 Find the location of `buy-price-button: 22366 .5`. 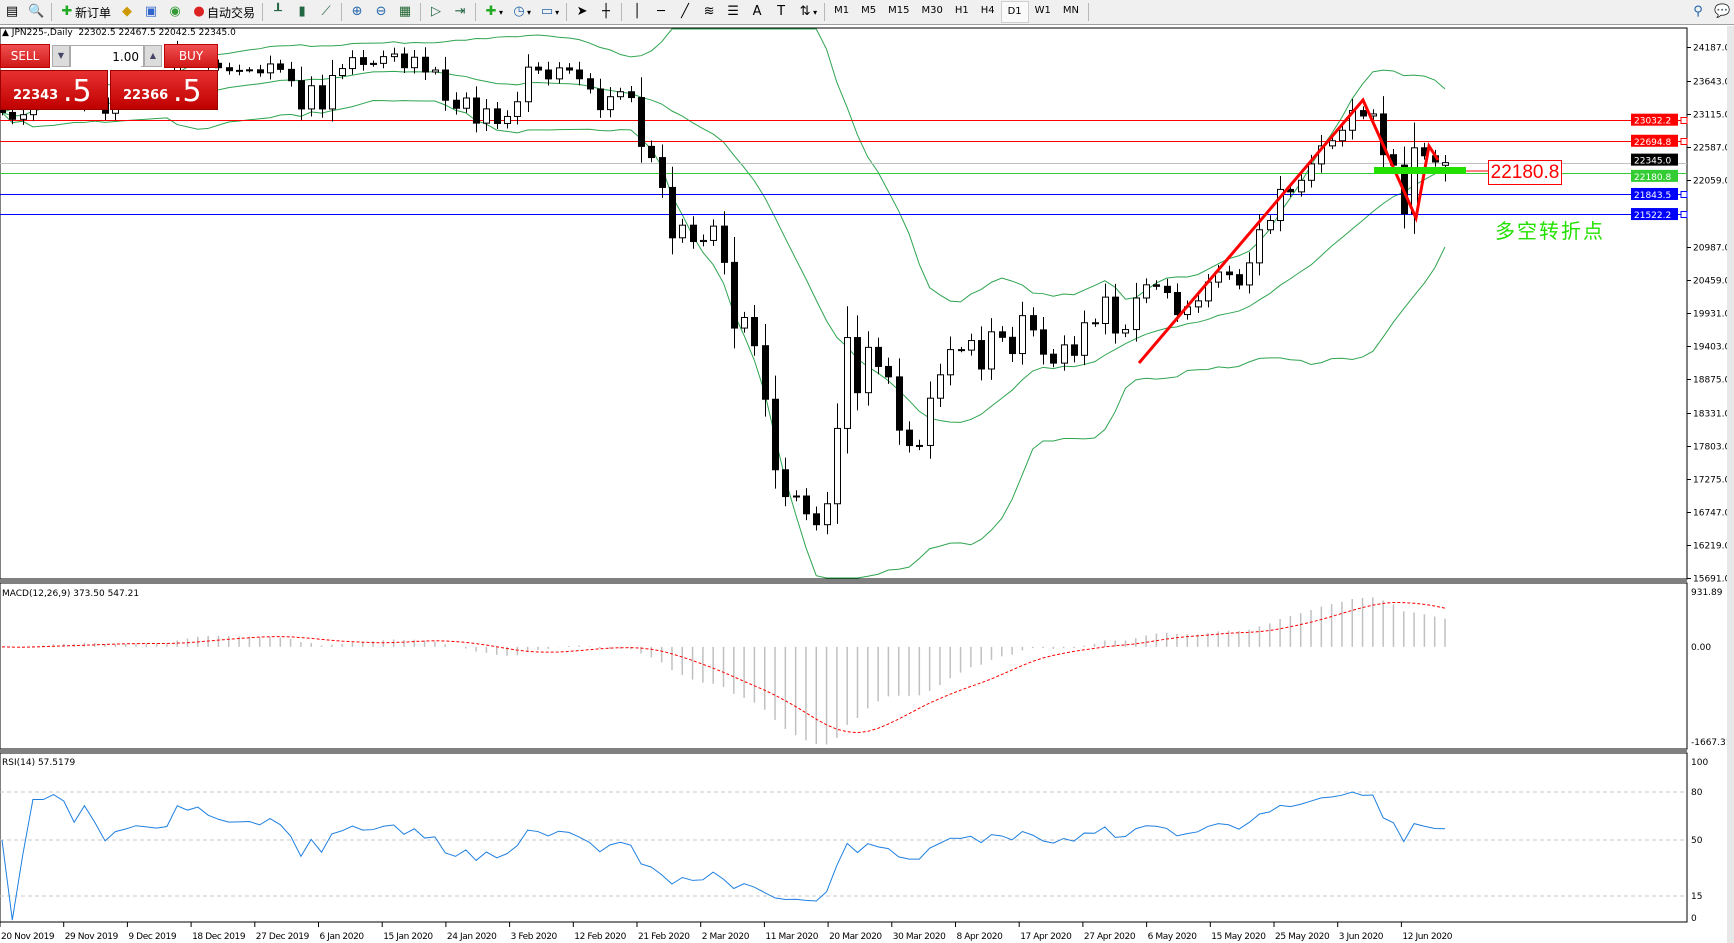

buy-price-button: 22366 .5 is located at coordinates (164, 90).